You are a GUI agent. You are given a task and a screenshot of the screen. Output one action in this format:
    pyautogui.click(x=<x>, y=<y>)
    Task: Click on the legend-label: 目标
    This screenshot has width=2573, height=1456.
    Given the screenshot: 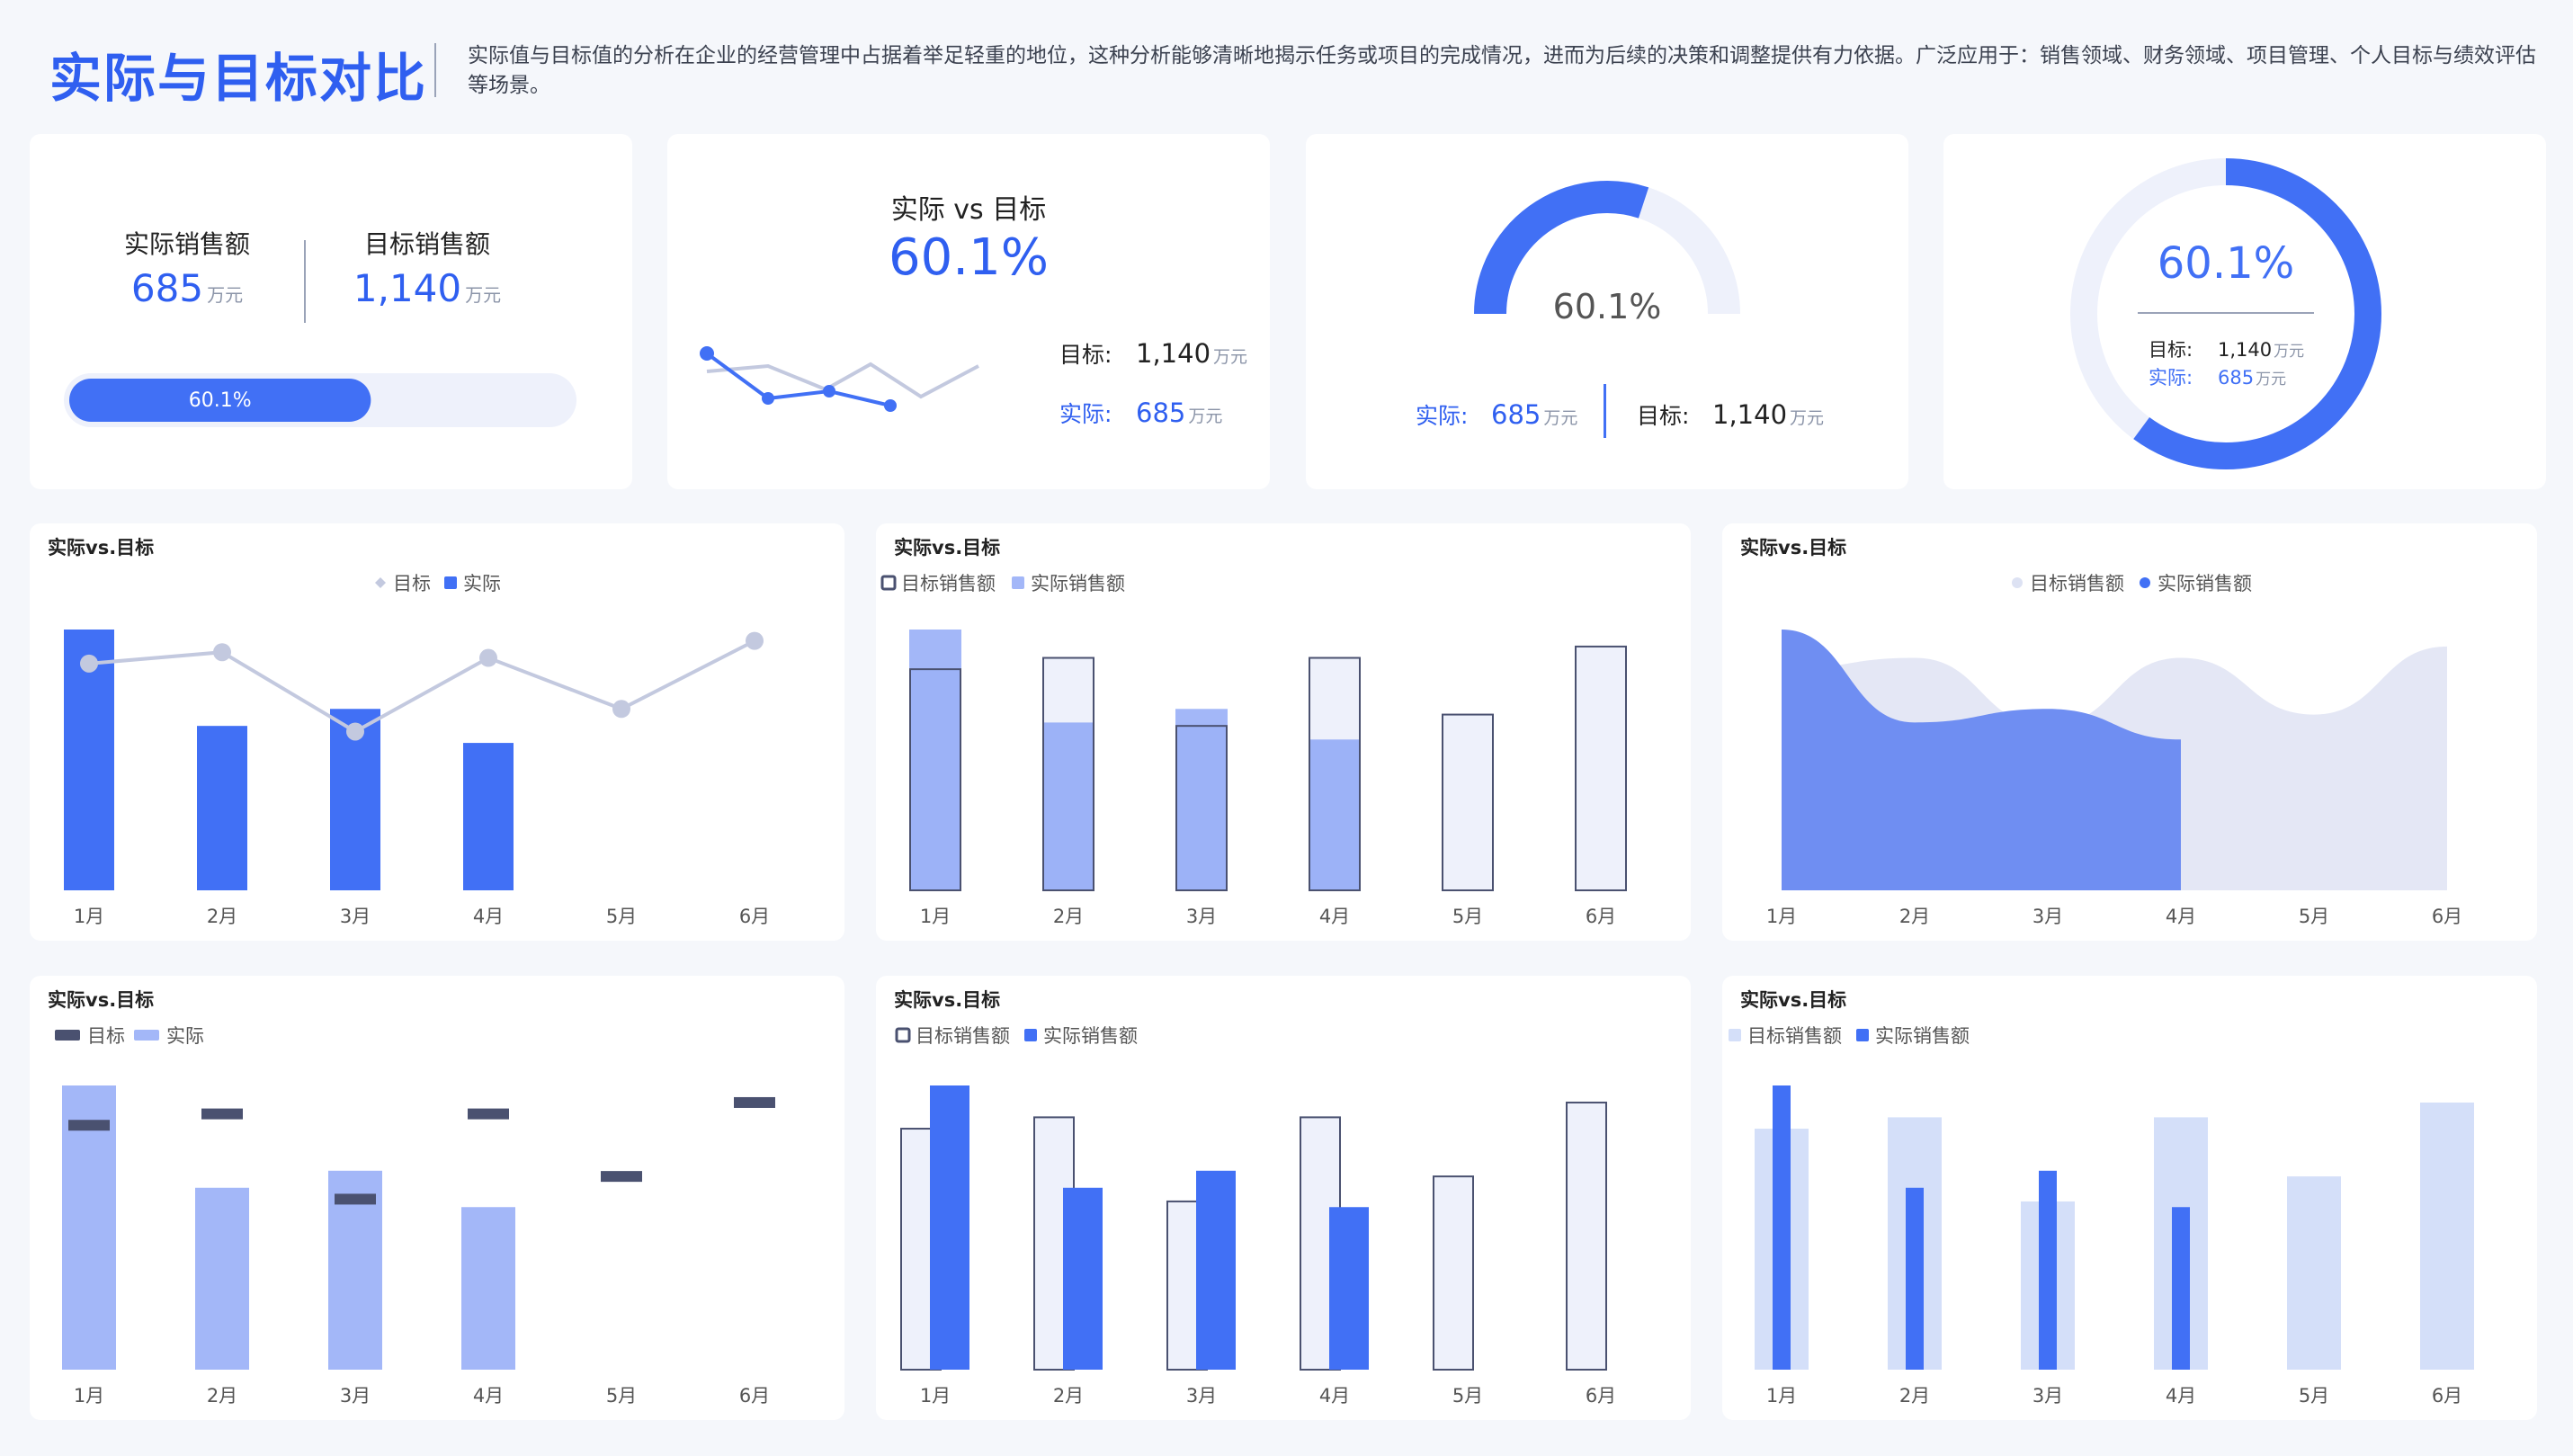 What is the action you would take?
    pyautogui.click(x=106, y=1036)
    